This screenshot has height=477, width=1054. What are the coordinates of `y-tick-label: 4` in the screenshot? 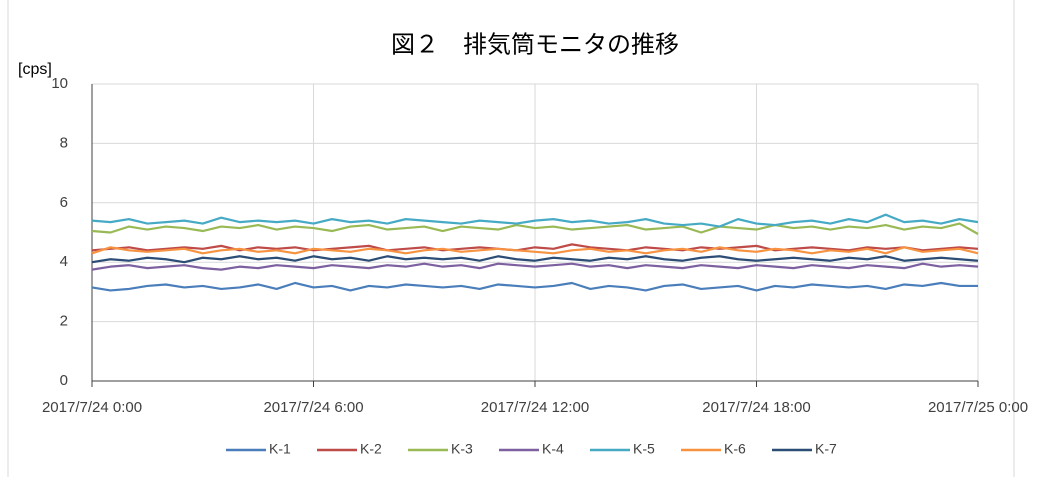 It's located at (64, 261).